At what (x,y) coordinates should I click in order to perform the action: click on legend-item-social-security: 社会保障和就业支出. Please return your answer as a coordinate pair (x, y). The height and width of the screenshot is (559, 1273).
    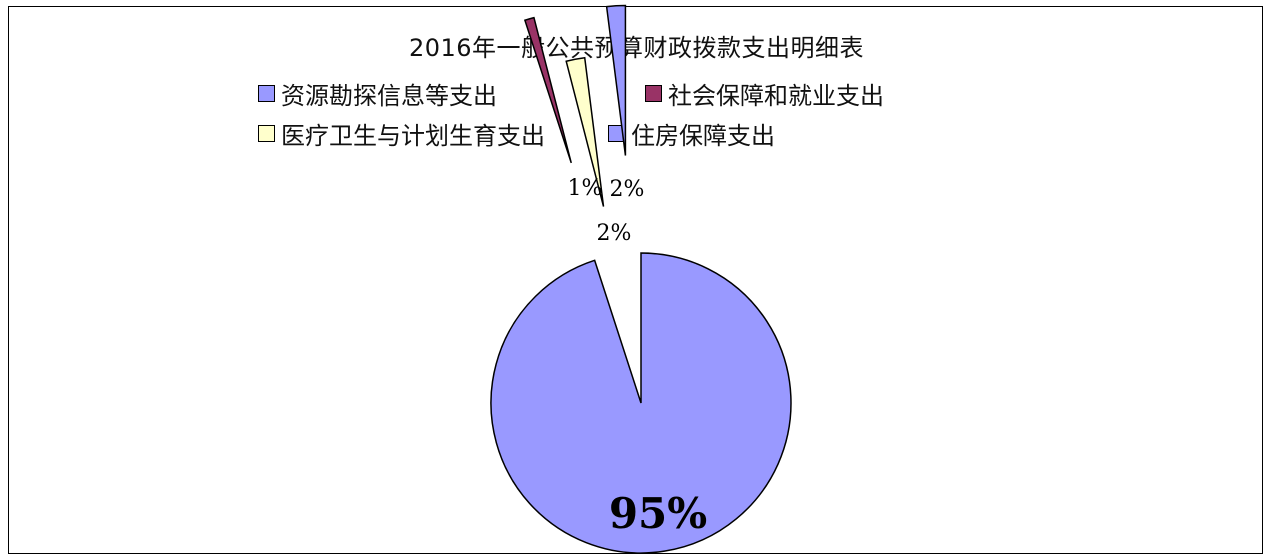
    Looking at the image, I should click on (764, 93).